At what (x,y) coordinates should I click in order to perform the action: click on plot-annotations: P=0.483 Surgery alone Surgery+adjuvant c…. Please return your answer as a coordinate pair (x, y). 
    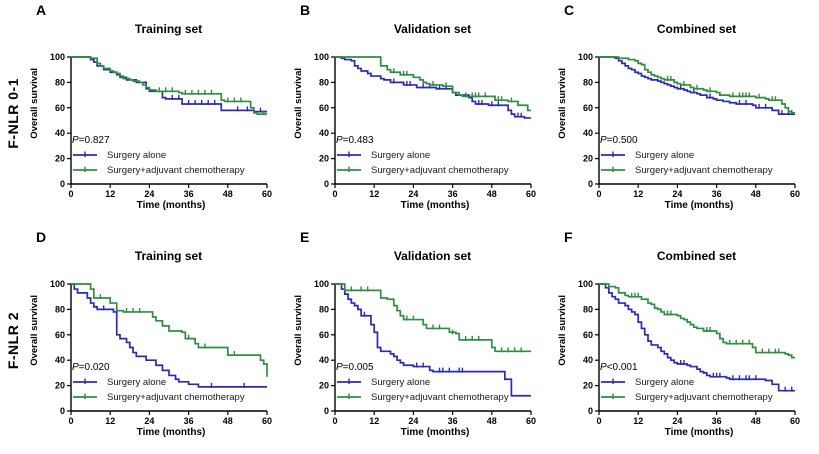
    Looking at the image, I should click on (422, 155).